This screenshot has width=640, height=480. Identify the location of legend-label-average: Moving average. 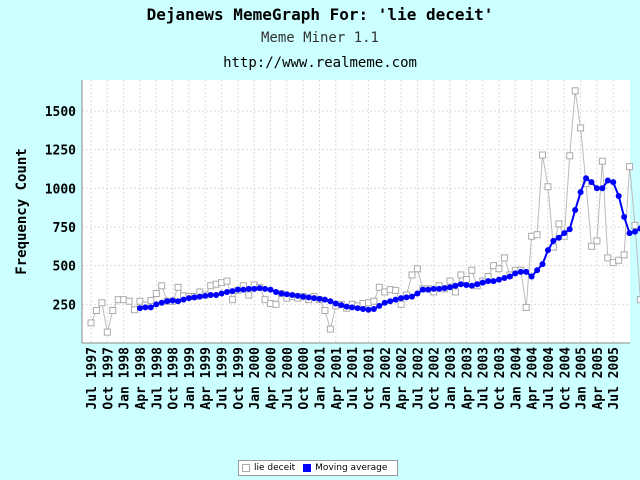
(351, 468).